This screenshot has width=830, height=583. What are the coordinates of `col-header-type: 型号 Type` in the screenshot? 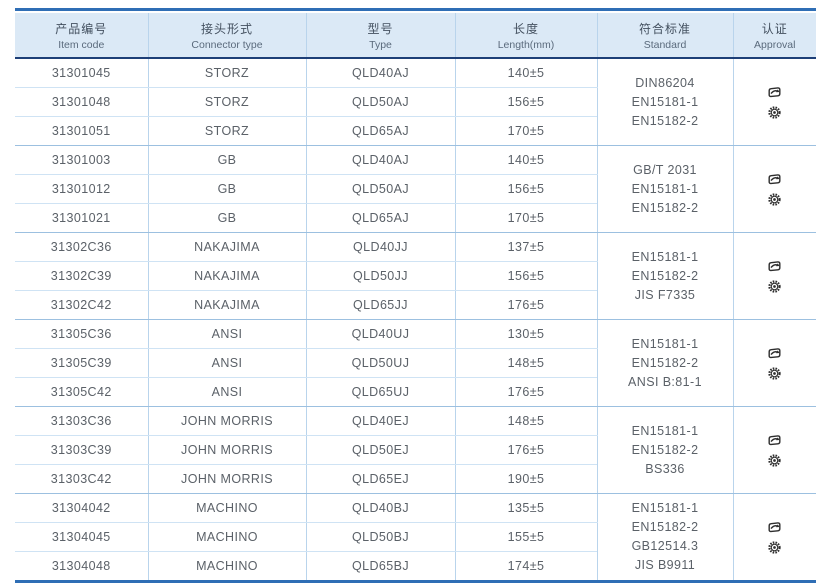 It's located at (380, 36).